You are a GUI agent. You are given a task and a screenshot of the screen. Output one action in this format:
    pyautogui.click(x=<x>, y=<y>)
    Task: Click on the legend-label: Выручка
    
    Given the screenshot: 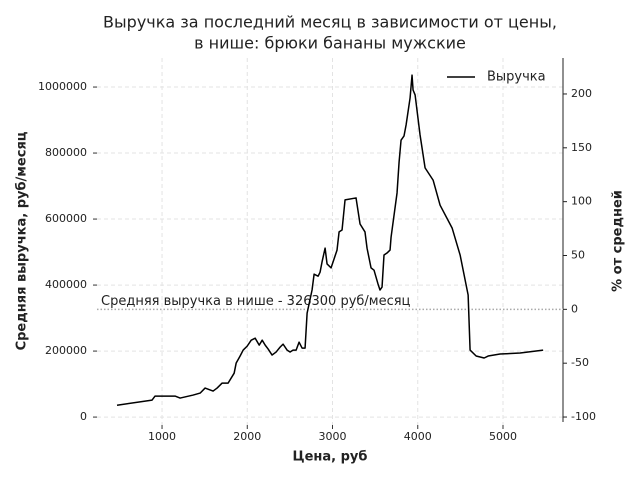 What is the action you would take?
    pyautogui.click(x=516, y=77)
    